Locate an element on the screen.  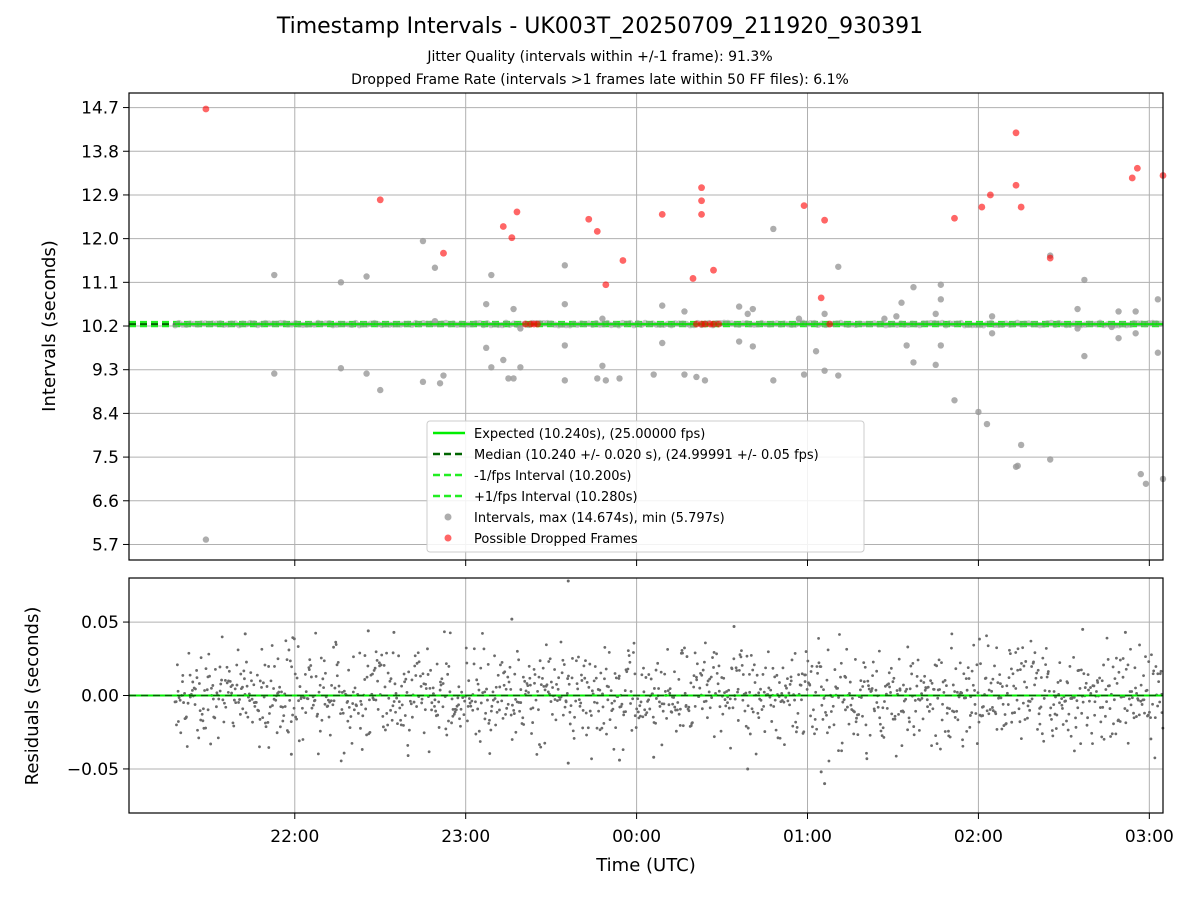
intervals-y-tick-label: 5.7 is located at coordinates (105, 545).